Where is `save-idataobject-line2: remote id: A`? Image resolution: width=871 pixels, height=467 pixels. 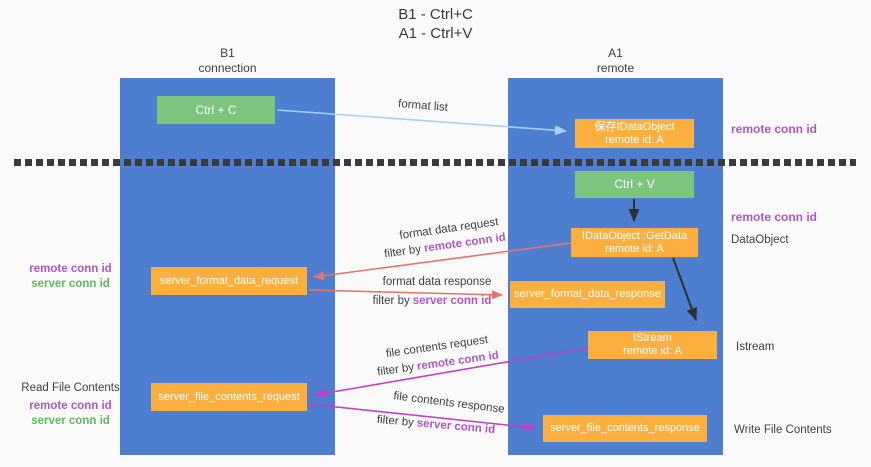
save-idataobject-line2: remote id: A is located at coordinates (634, 139).